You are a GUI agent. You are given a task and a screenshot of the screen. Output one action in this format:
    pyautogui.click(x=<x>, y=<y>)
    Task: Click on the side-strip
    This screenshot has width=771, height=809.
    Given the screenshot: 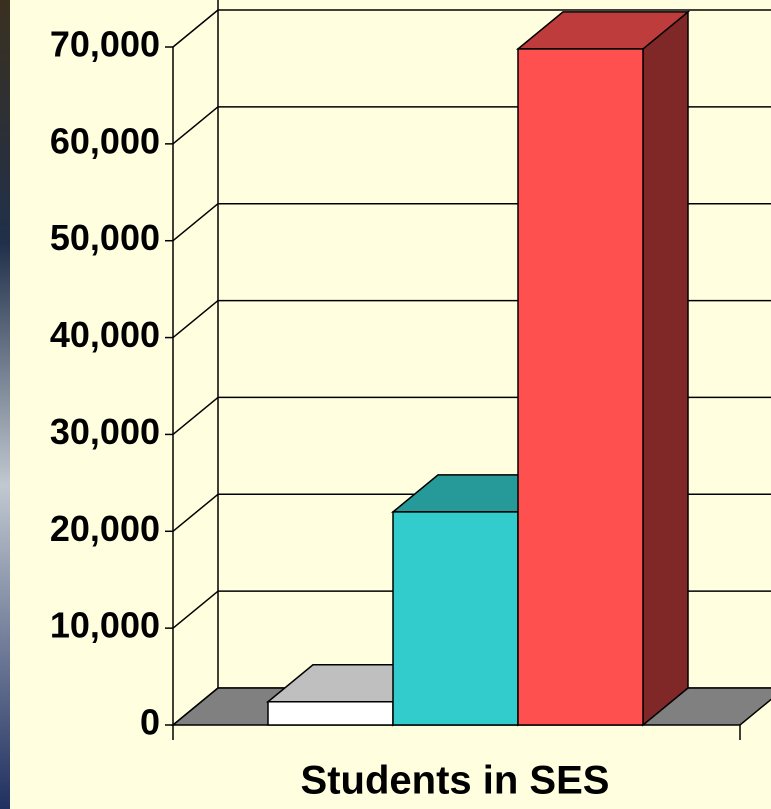 What is the action you would take?
    pyautogui.click(x=5, y=404)
    